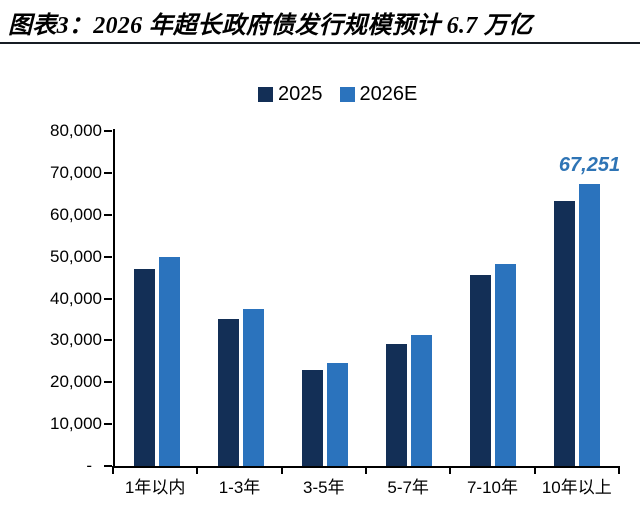  What do you see at coordinates (492, 487) in the screenshot?
I see `x-category-label: 7-10年` at bounding box center [492, 487].